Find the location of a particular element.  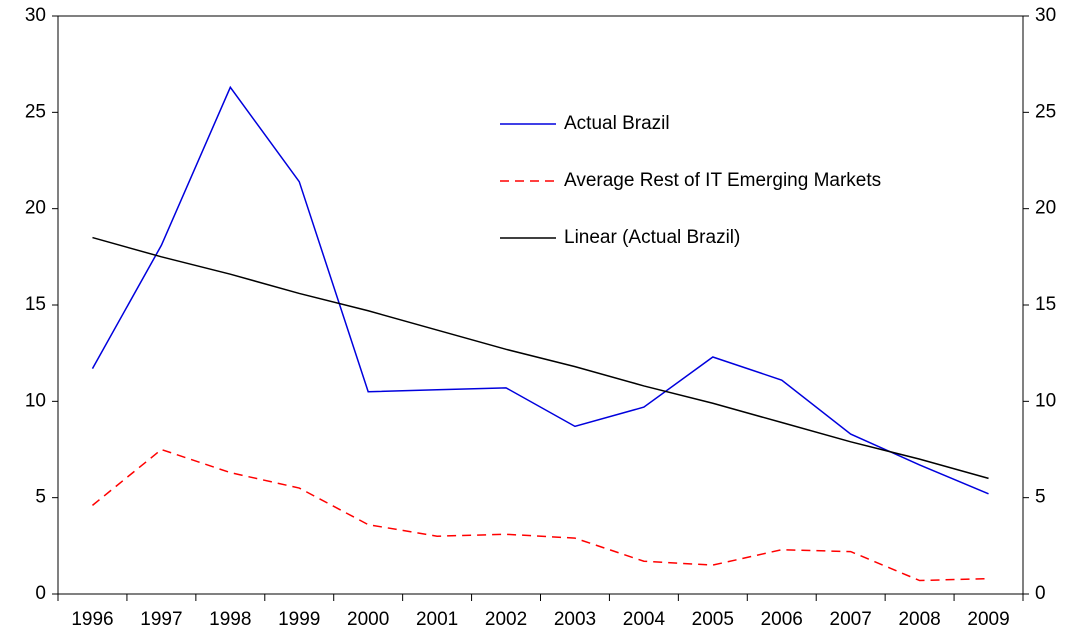

y-tick-label: 30 is located at coordinates (35, 15).